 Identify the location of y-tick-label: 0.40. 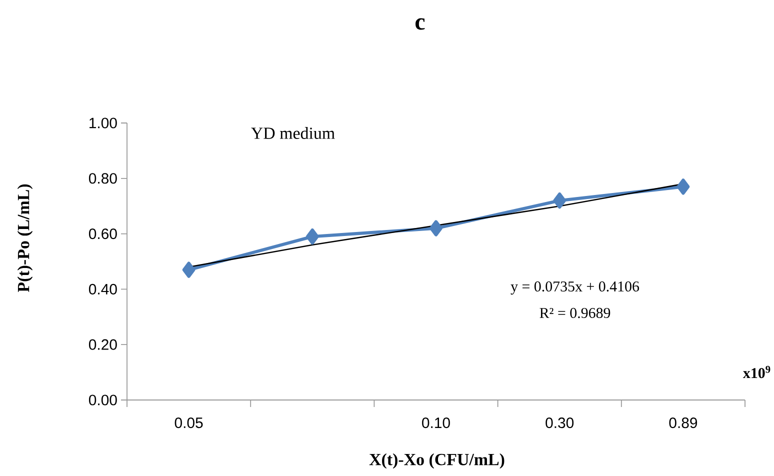
(102, 289).